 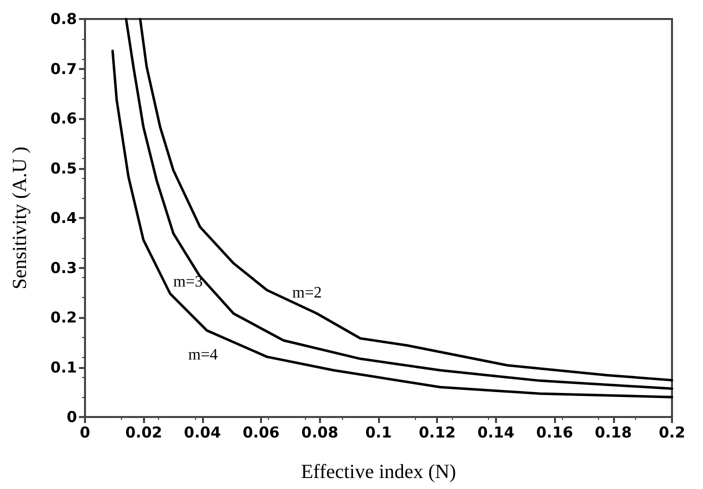 What do you see at coordinates (378, 433) in the screenshot?
I see `x-tick-label: 0.1` at bounding box center [378, 433].